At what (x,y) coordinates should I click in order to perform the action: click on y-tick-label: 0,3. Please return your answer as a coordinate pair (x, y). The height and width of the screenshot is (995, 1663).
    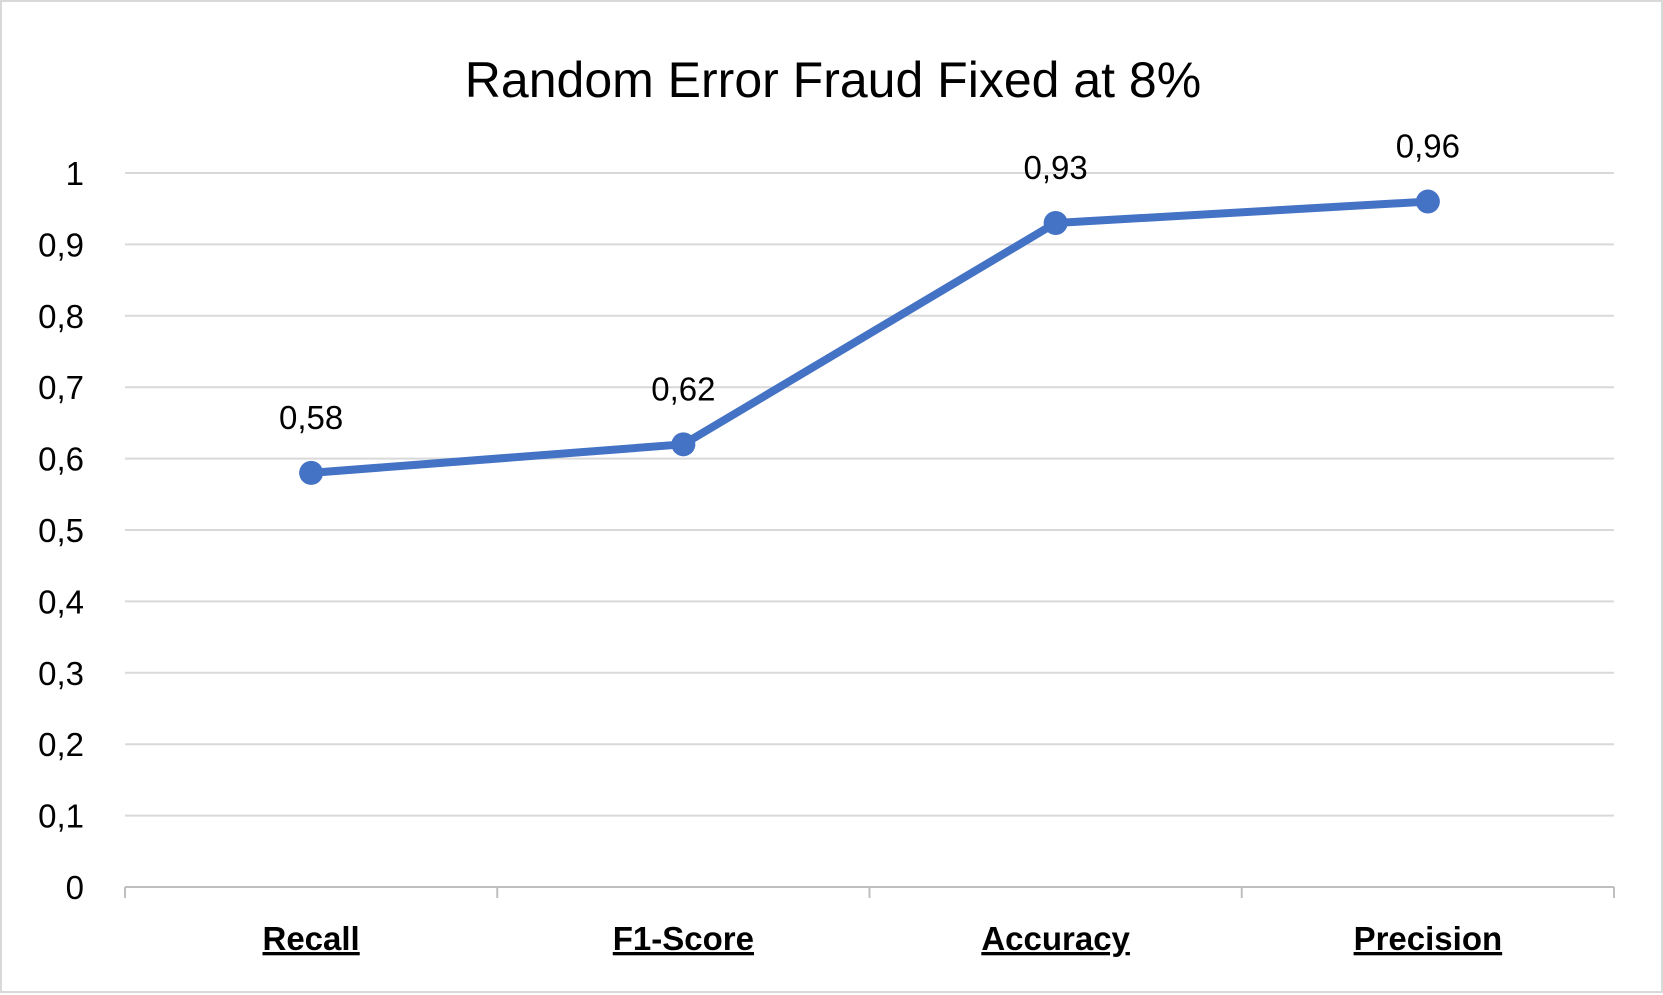
    Looking at the image, I should click on (61, 673).